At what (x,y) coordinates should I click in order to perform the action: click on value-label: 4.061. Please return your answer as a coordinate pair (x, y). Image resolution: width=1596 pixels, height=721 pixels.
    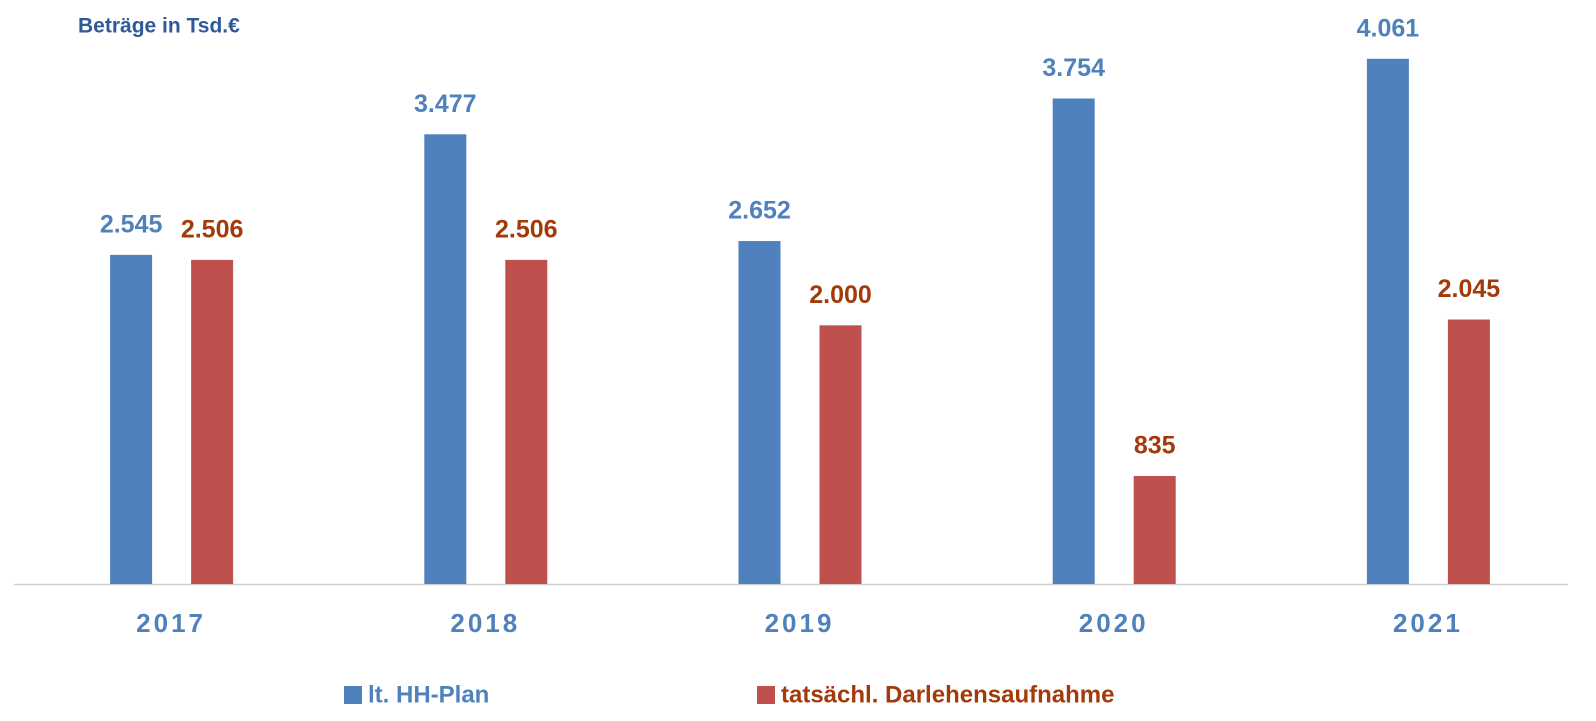
    Looking at the image, I should click on (1388, 28).